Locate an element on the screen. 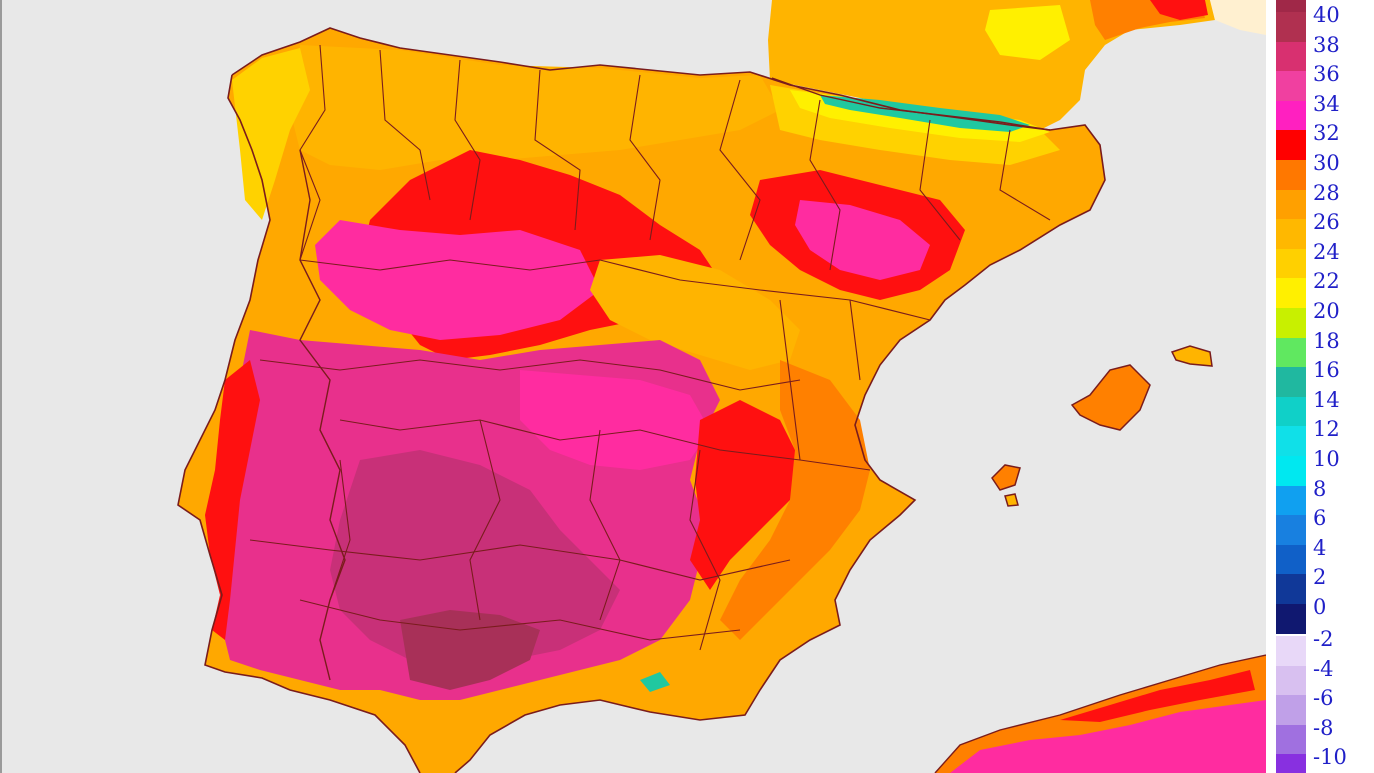 The image size is (1374, 773). legend-tick-label: 4 is located at coordinates (1320, 547).